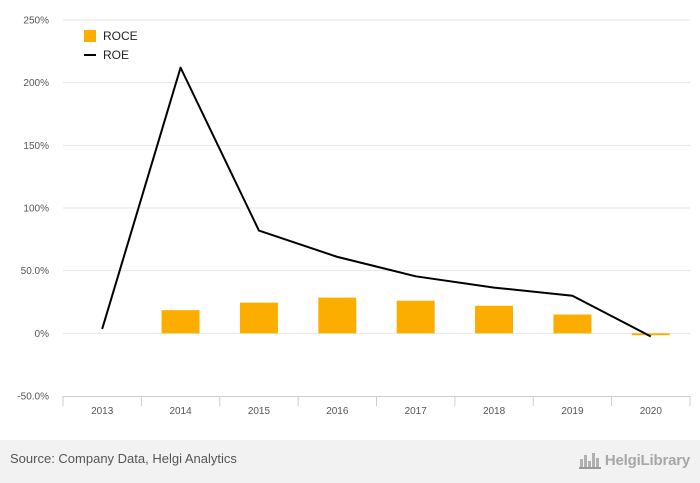 The image size is (700, 483). Describe the element at coordinates (120, 36) in the screenshot. I see `legend-roce-label: ROCE` at that location.